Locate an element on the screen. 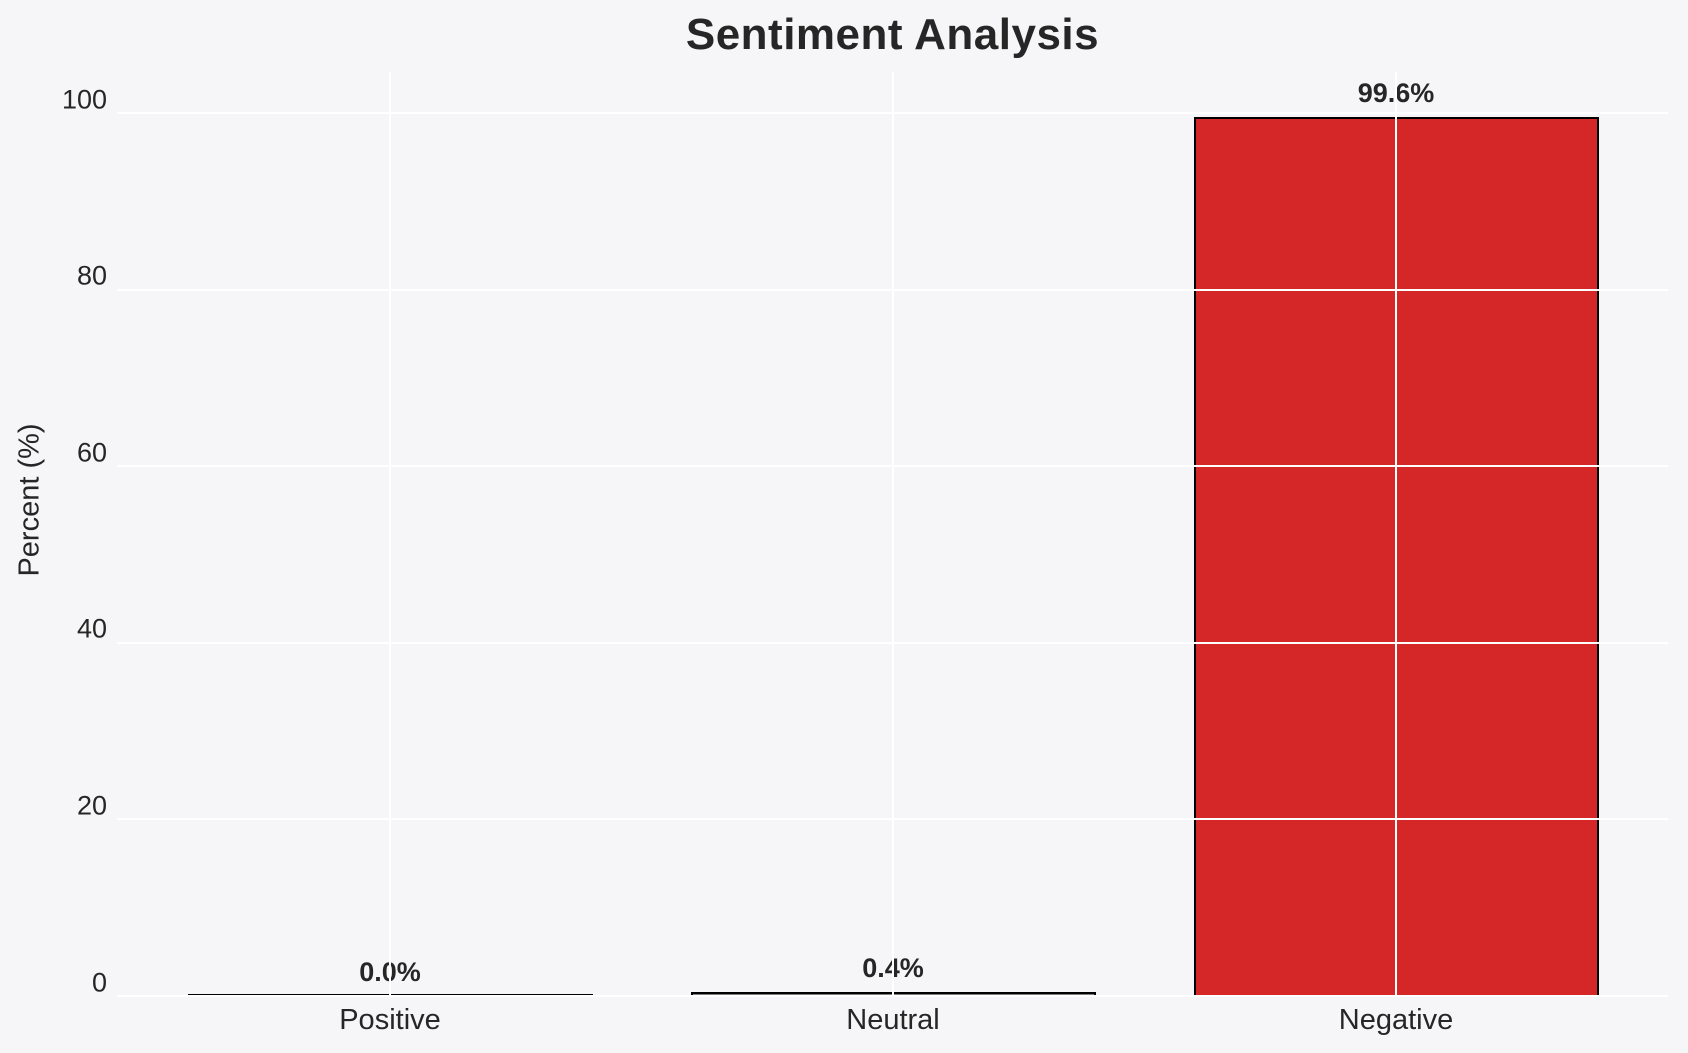 This screenshot has width=1688, height=1053. gridline-x-positive is located at coordinates (390, 534).